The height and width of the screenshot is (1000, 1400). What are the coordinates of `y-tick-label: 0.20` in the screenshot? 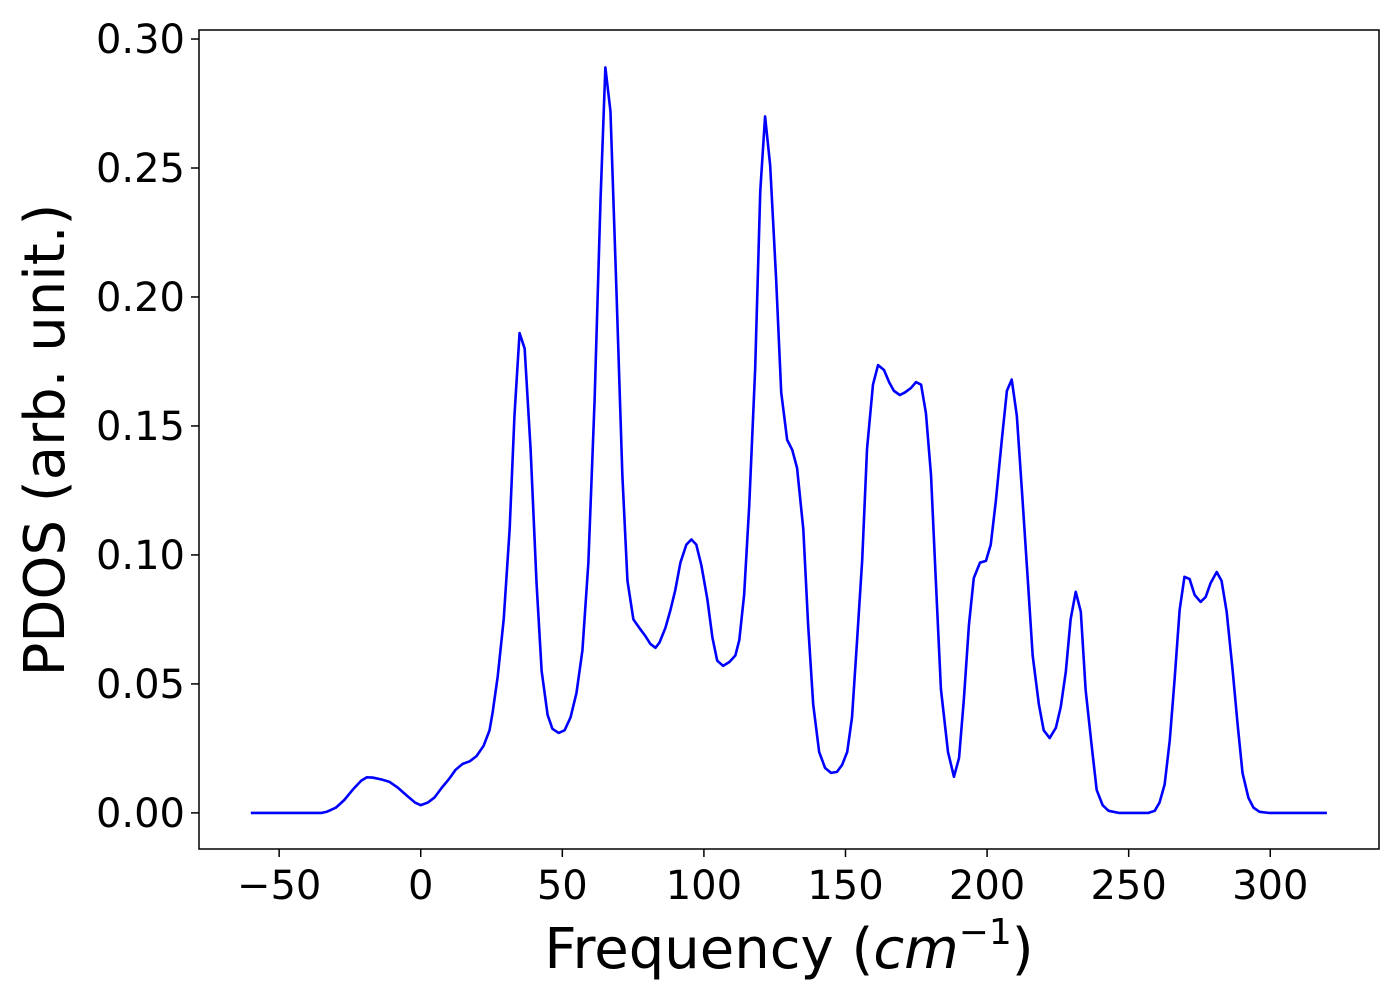 It's located at (140, 298).